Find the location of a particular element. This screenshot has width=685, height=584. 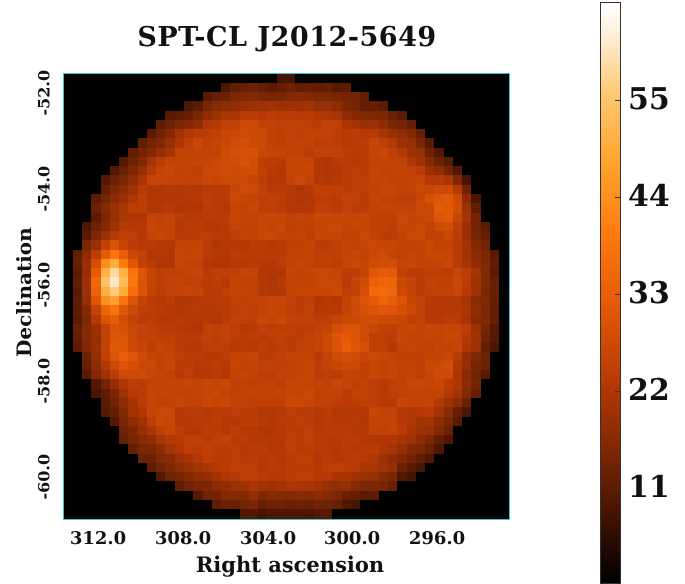

x-tick-label: 304.0 is located at coordinates (268, 538).